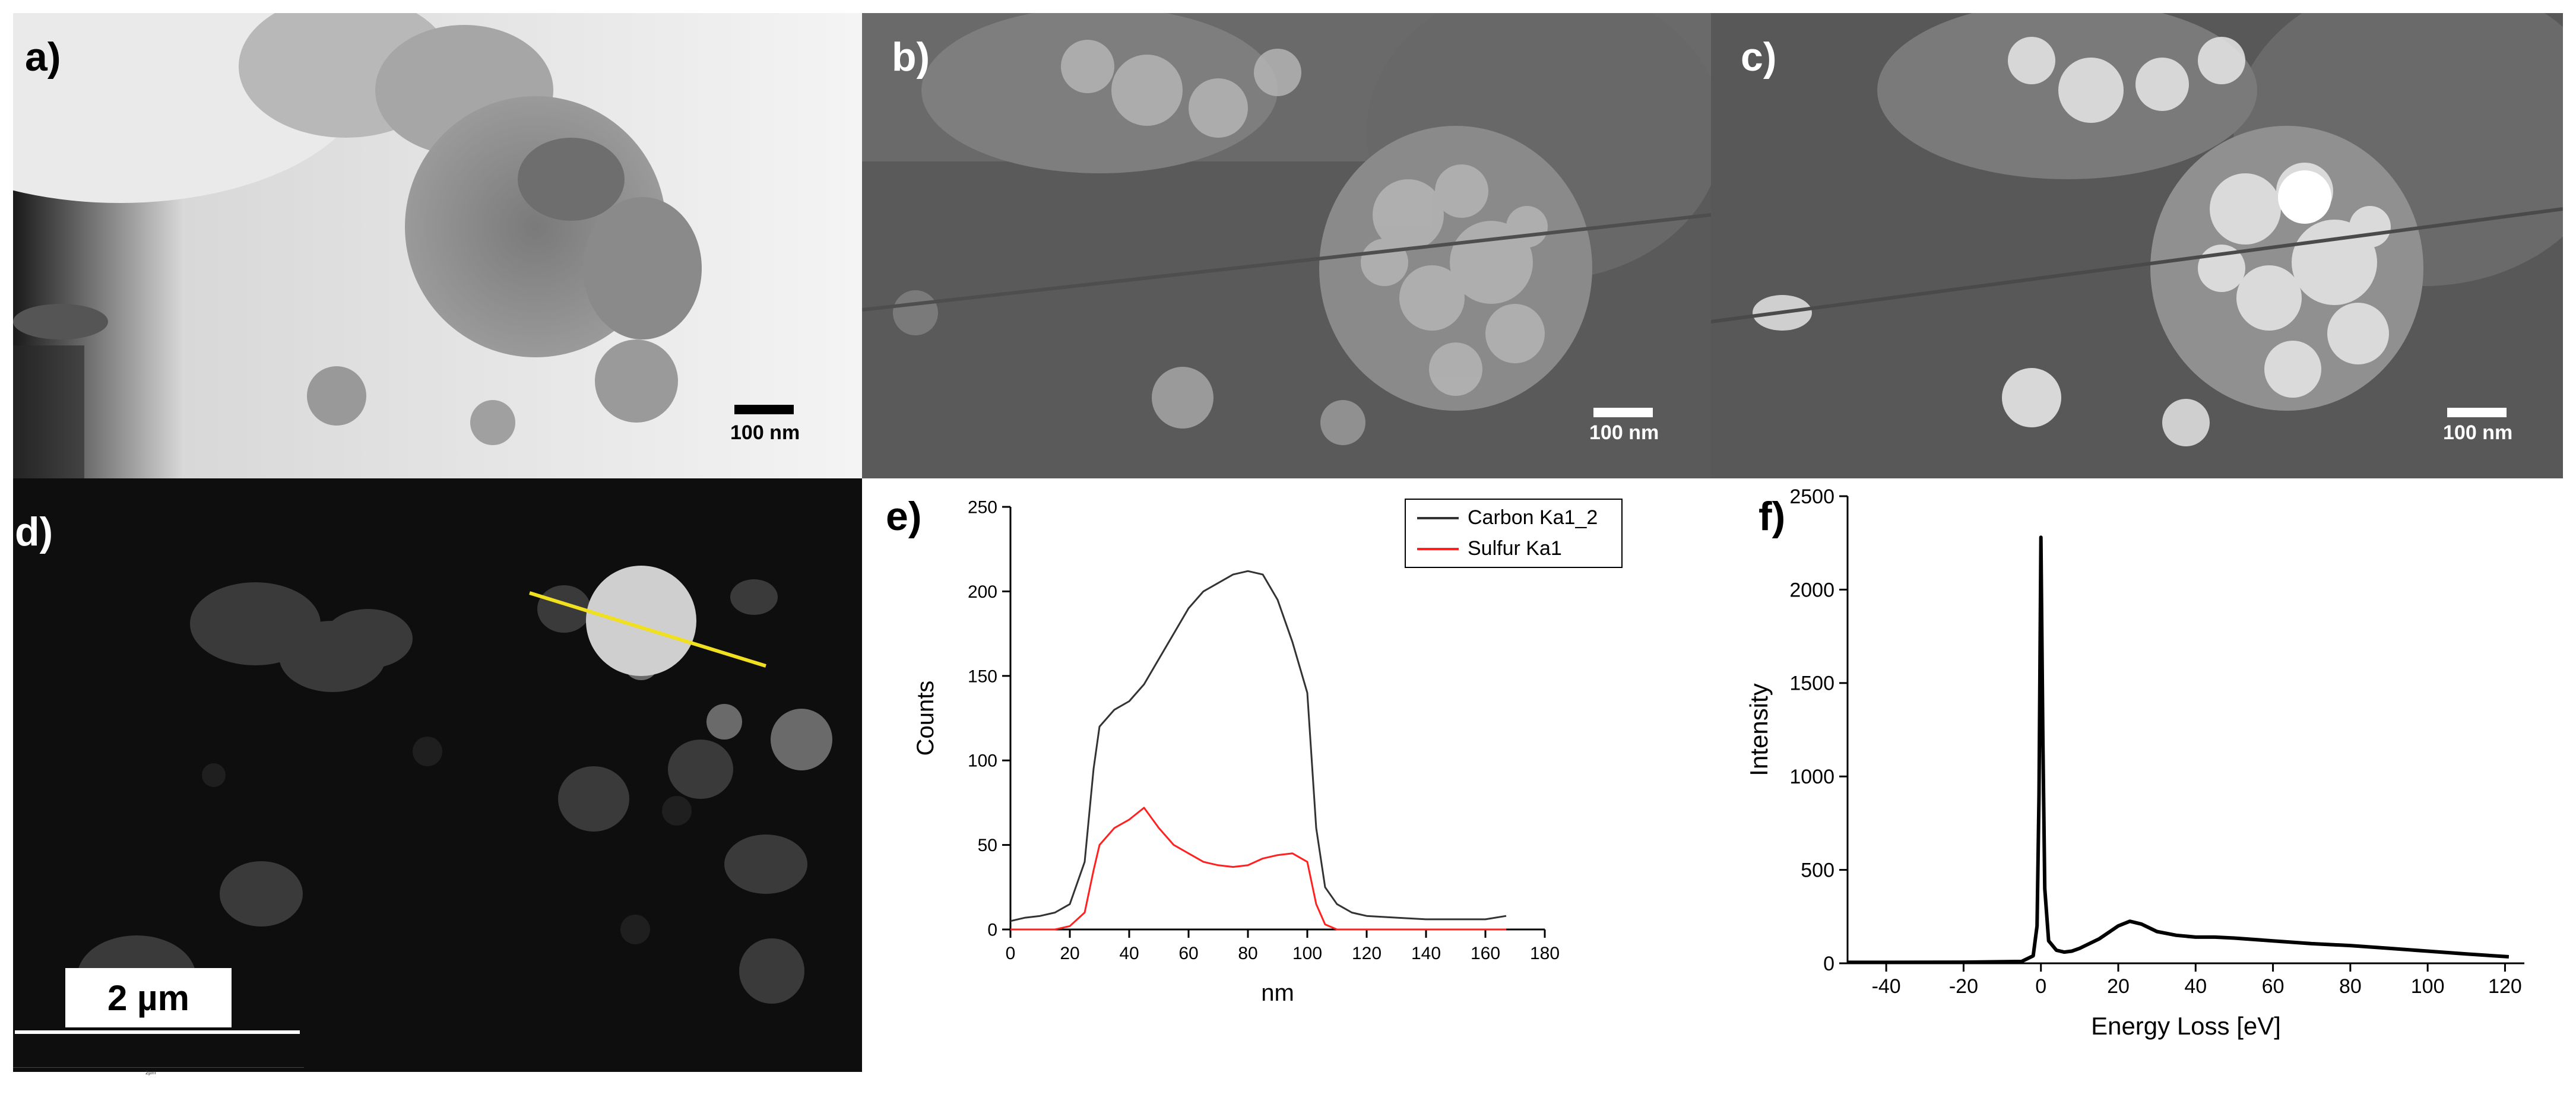 This screenshot has width=2576, height=1101. I want to click on panel-d-ruler, so click(158, 1067).